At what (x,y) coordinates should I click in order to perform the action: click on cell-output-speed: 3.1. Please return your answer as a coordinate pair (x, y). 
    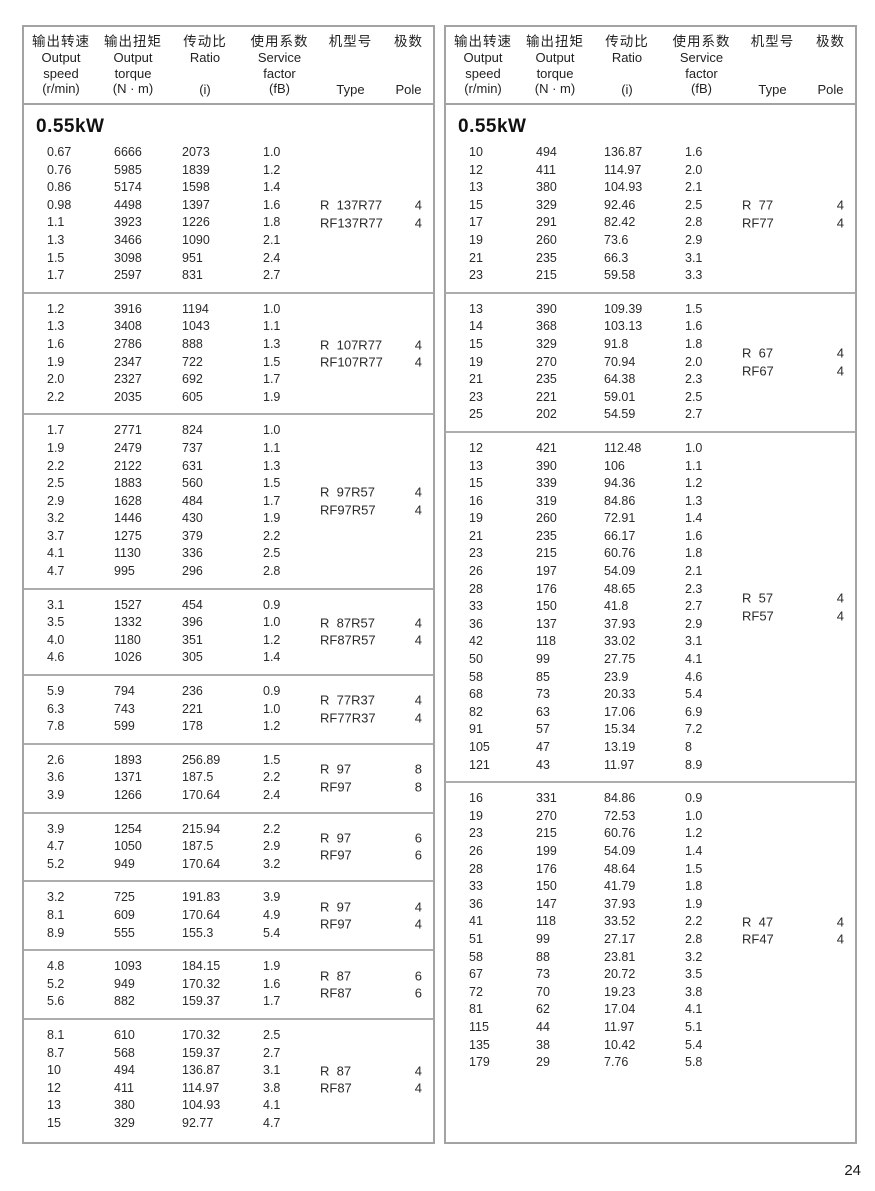
    Looking at the image, I should click on (56, 604).